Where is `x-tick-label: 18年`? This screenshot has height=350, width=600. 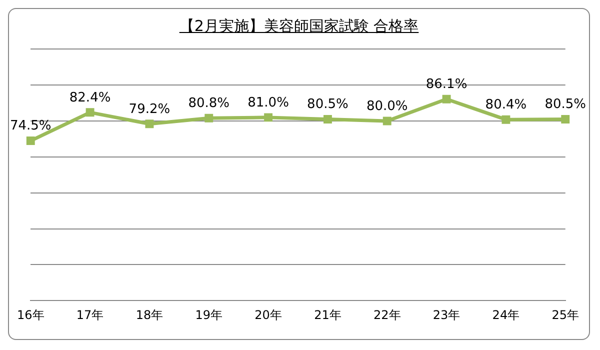
x-tick-label: 18年 is located at coordinates (150, 315).